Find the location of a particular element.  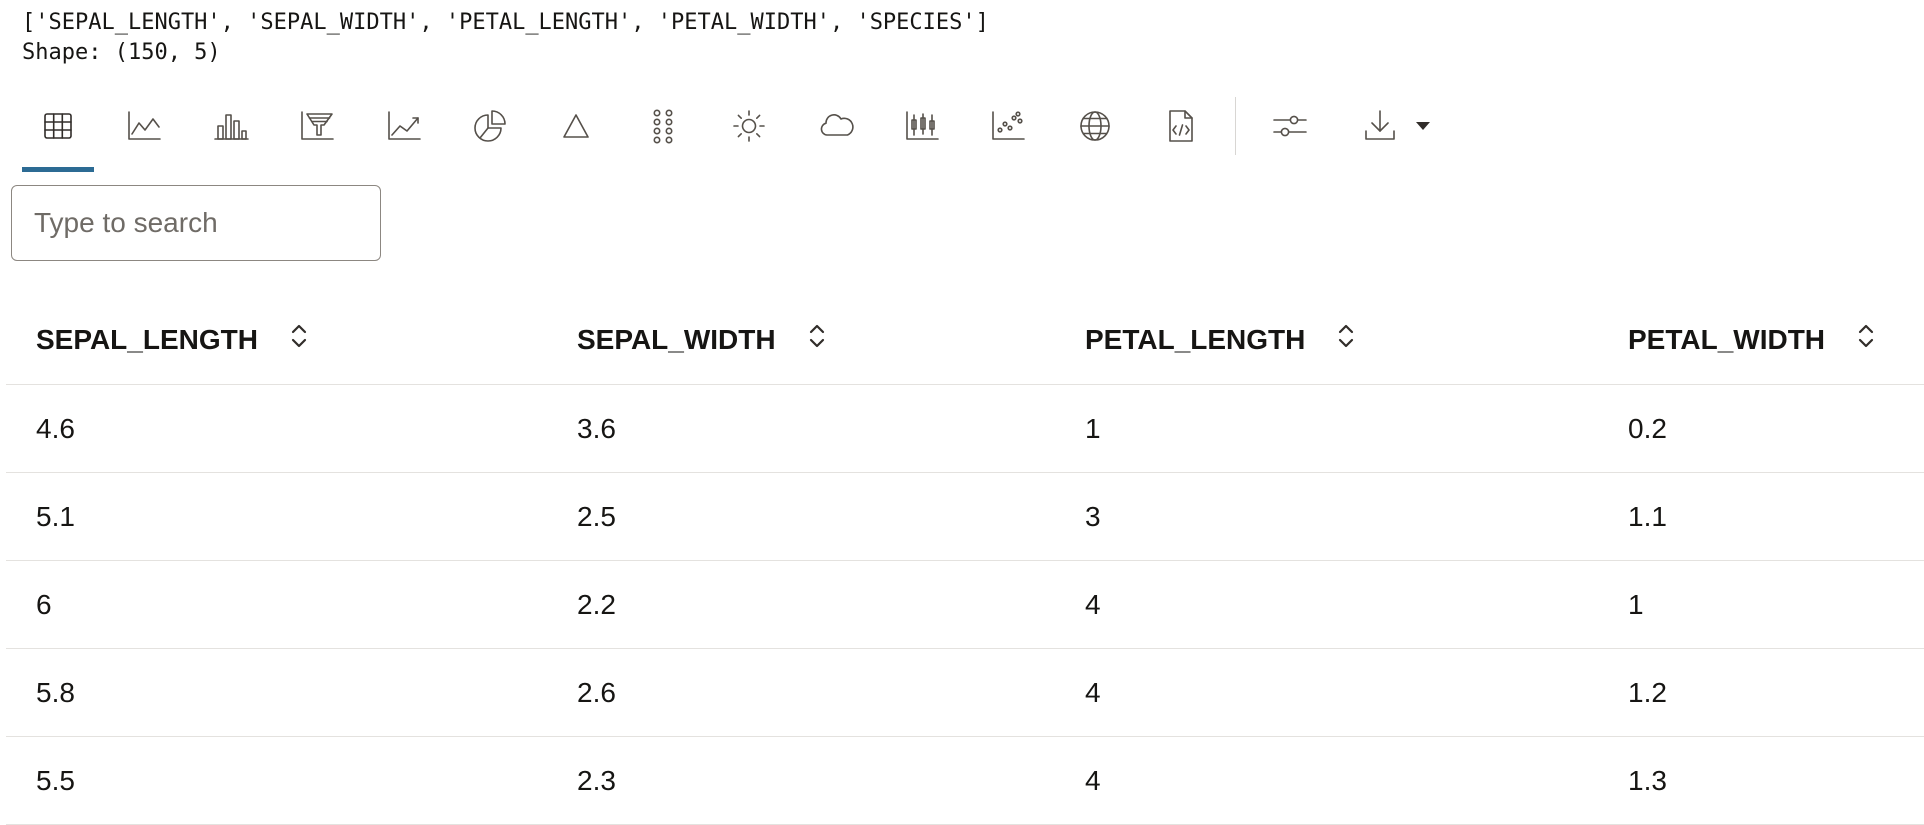

table-cell: 5.8 is located at coordinates (276, 692).